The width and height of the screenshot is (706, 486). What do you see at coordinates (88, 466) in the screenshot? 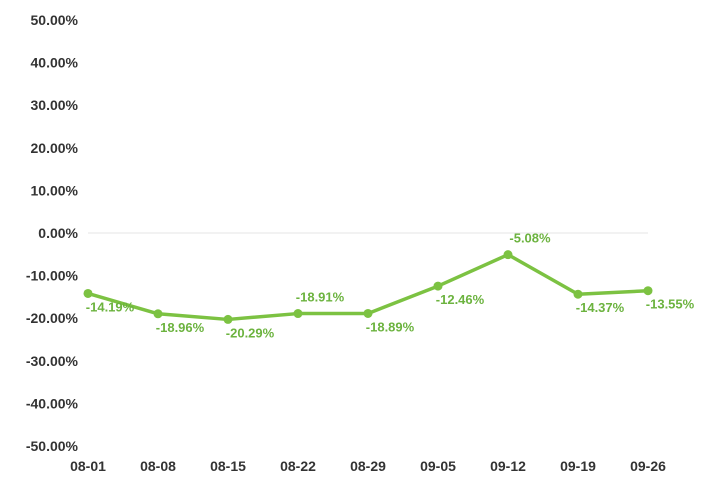
I see `x-tick-label: 08-01` at bounding box center [88, 466].